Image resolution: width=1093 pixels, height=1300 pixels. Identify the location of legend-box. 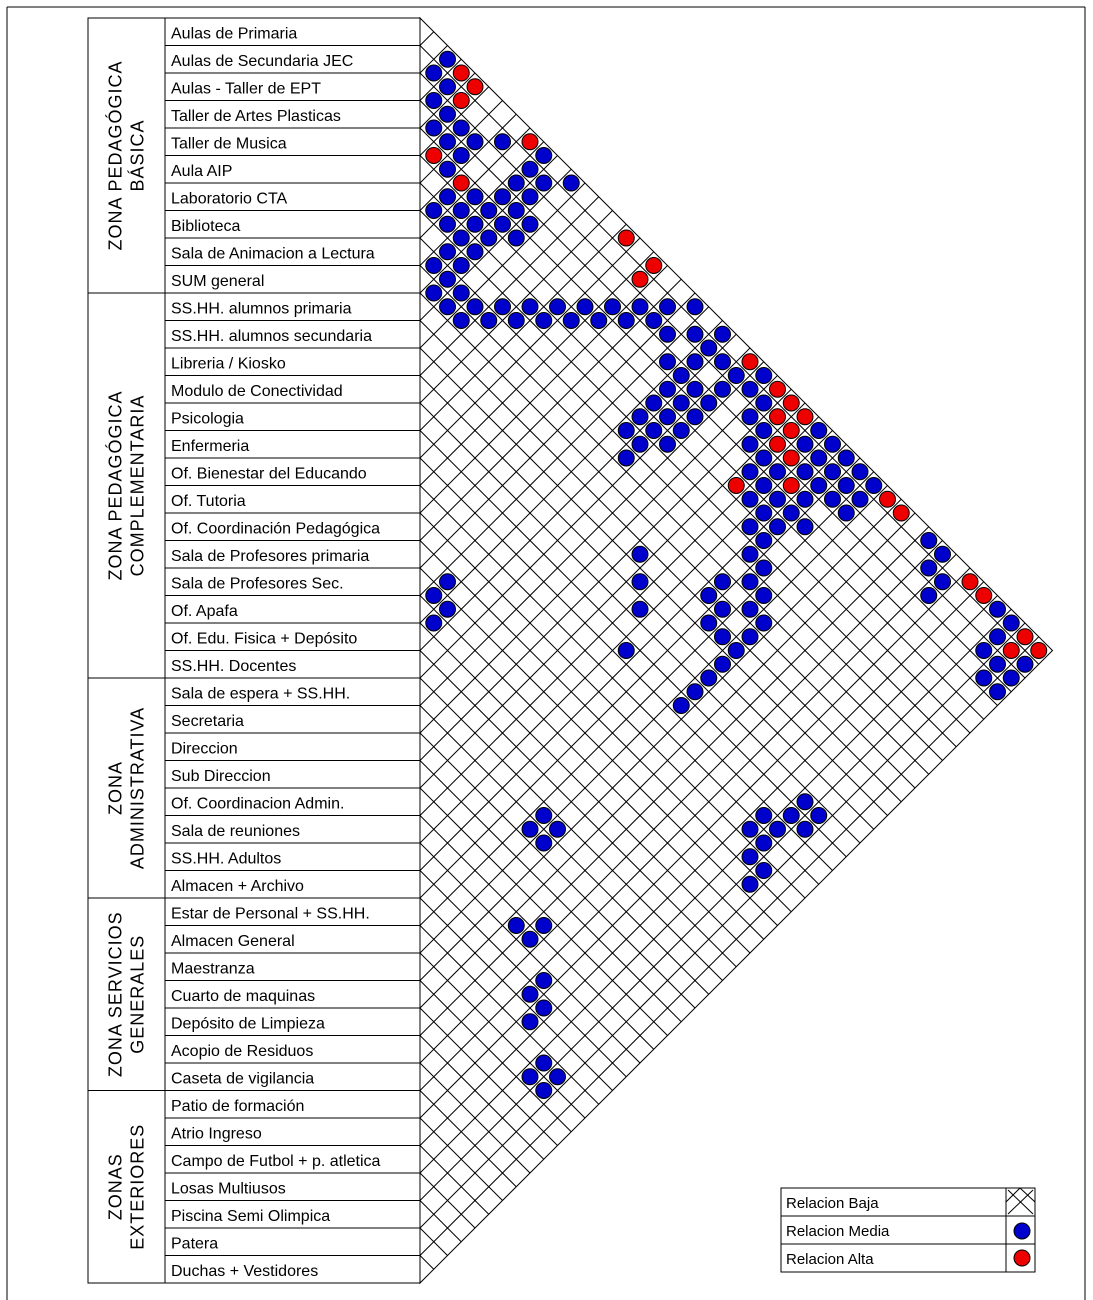
(908, 1230).